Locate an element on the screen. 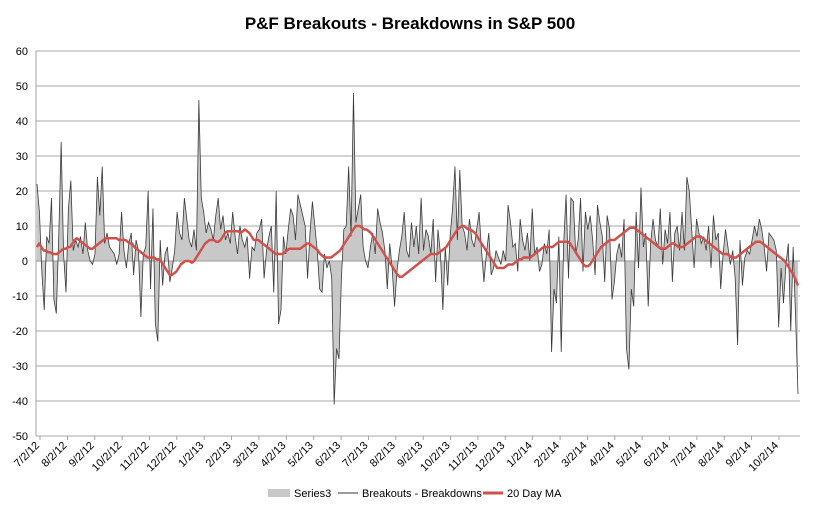 The width and height of the screenshot is (820, 515). x-tick-label: 7/2/12 is located at coordinates (27, 455).